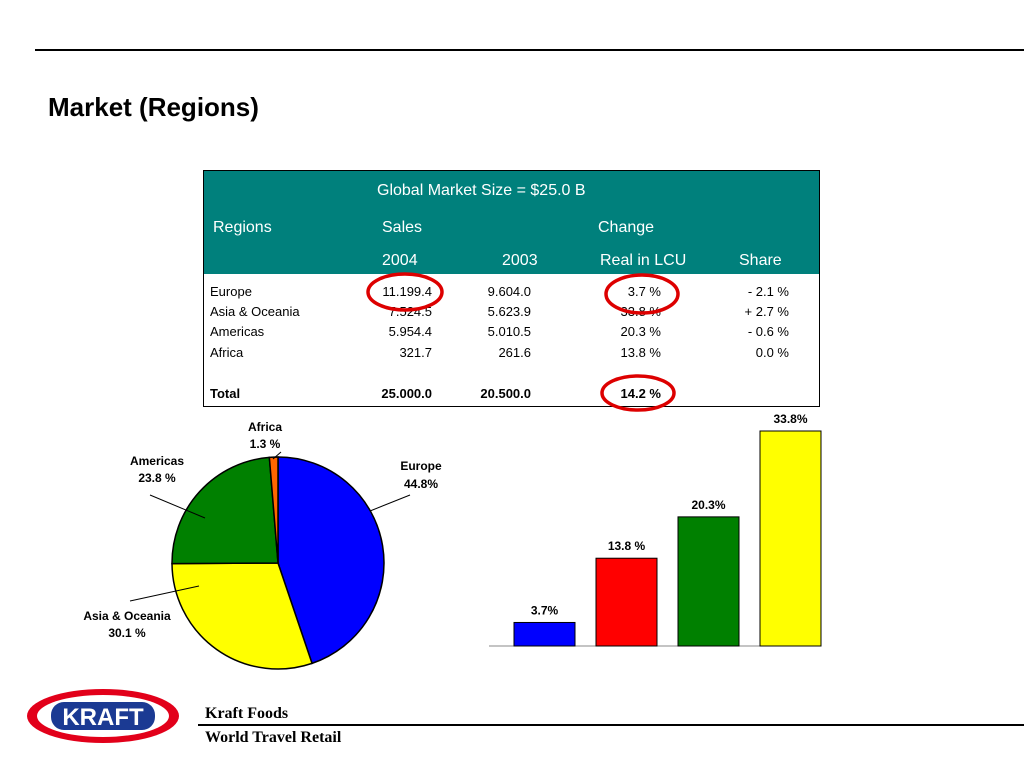 The width and height of the screenshot is (1024, 768). Describe the element at coordinates (227, 352) in the screenshot. I see `table-cell-region: Africa` at that location.